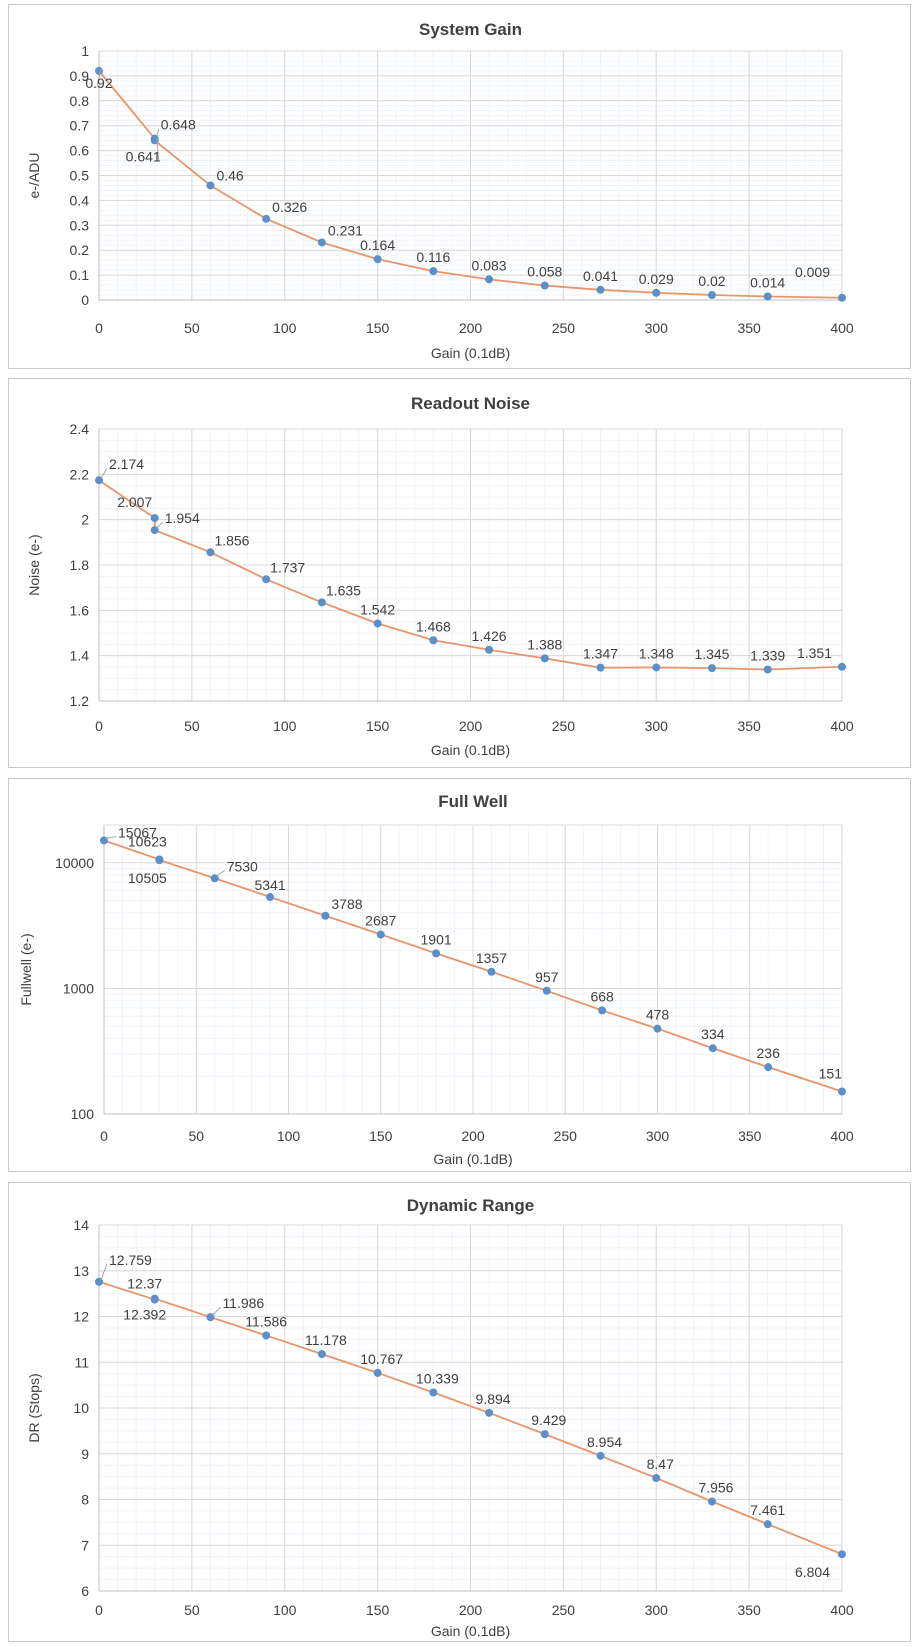  Describe the element at coordinates (767, 655) in the screenshot. I see `data-label: 1.339` at that location.